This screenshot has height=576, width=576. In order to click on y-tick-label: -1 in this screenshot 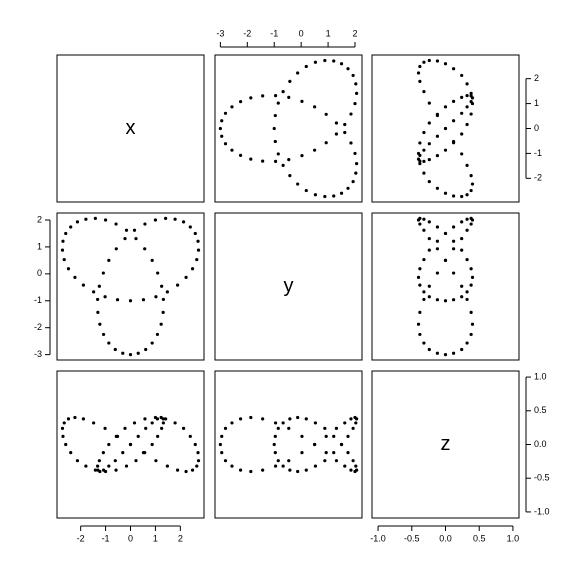, I will do `click(538, 153)`.